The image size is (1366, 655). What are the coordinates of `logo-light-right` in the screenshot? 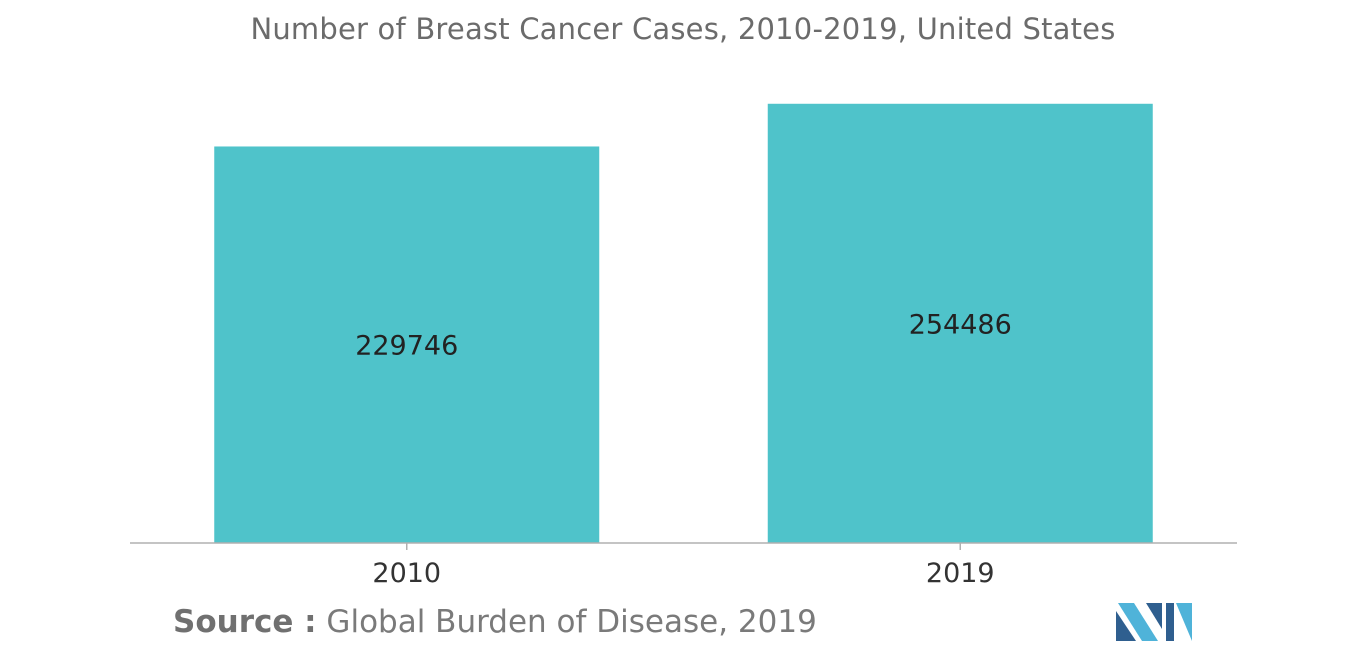 It's located at (1184, 622).